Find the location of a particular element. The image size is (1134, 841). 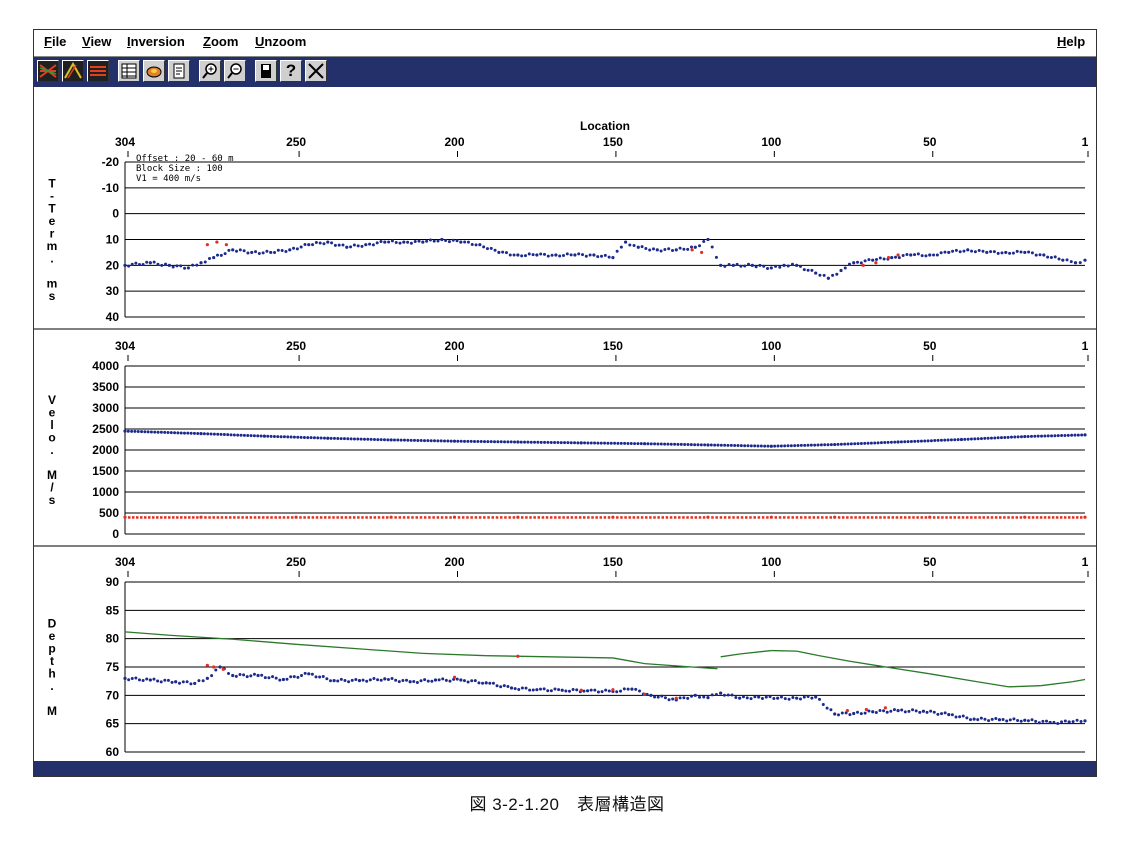

picks-button is located at coordinates (73, 71).